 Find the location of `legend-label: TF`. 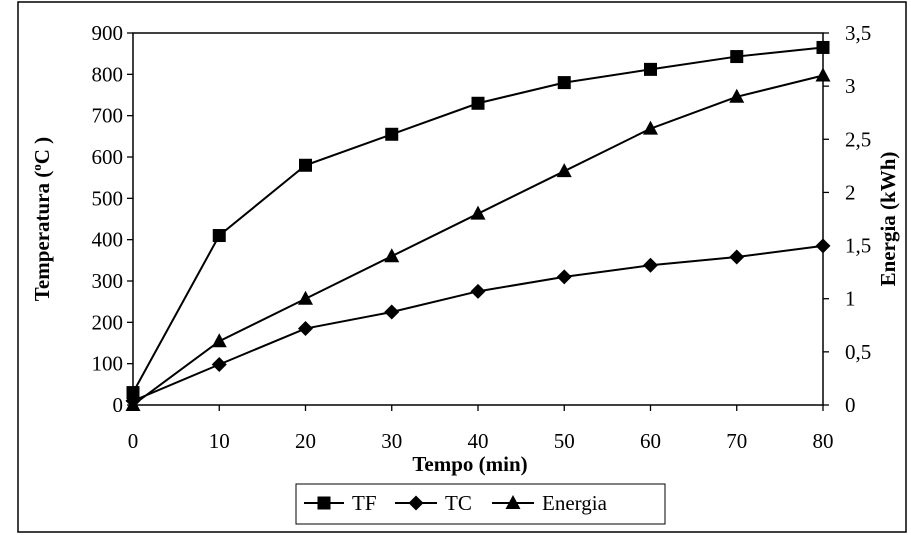

legend-label: TF is located at coordinates (364, 503).